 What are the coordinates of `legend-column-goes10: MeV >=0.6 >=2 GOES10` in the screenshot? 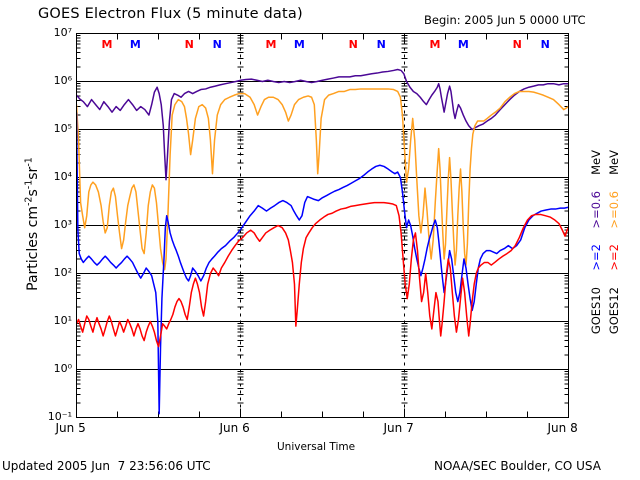 It's located at (597, 250).